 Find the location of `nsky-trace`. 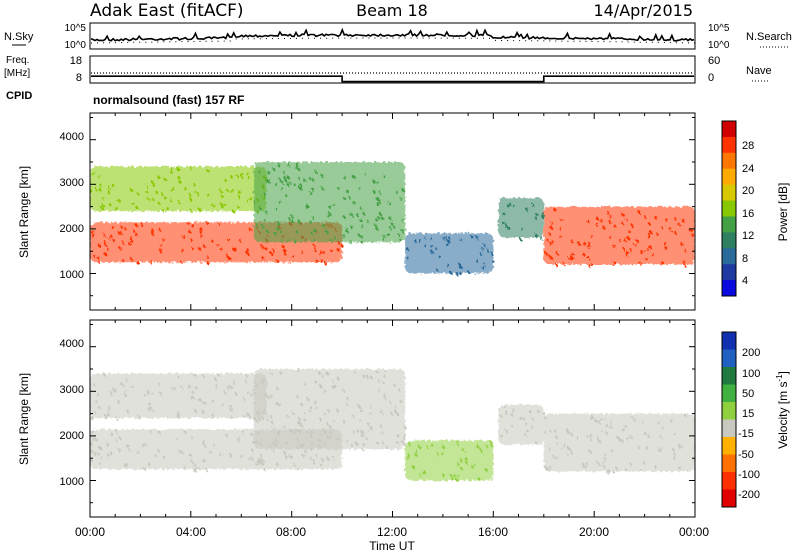

nsky-trace is located at coordinates (392, 34).